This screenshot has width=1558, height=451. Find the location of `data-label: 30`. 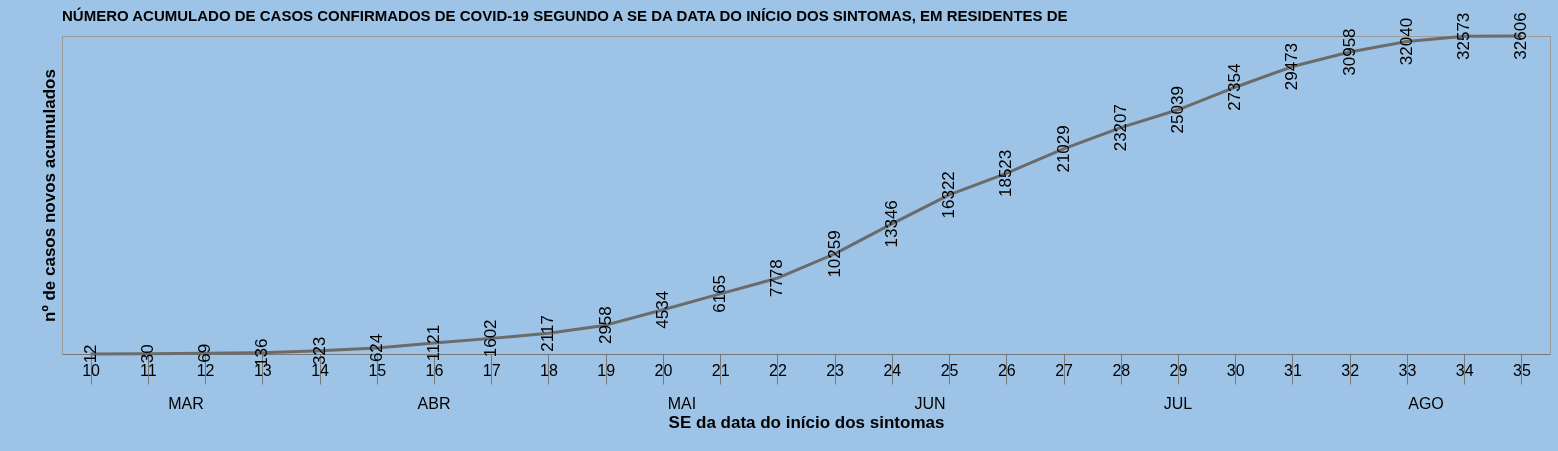

data-label: 30 is located at coordinates (147, 354).